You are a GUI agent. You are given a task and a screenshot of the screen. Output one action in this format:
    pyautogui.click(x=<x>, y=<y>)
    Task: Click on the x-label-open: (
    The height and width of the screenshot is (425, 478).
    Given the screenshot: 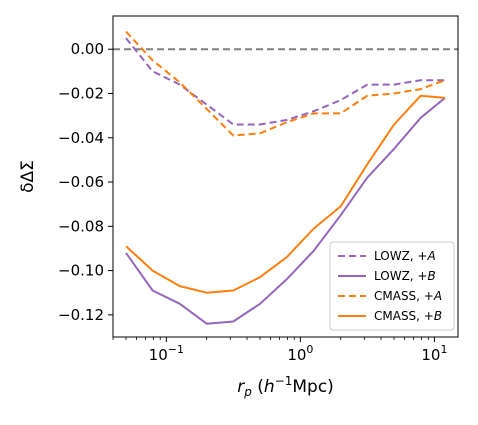 What is the action you would take?
    pyautogui.click(x=258, y=387)
    